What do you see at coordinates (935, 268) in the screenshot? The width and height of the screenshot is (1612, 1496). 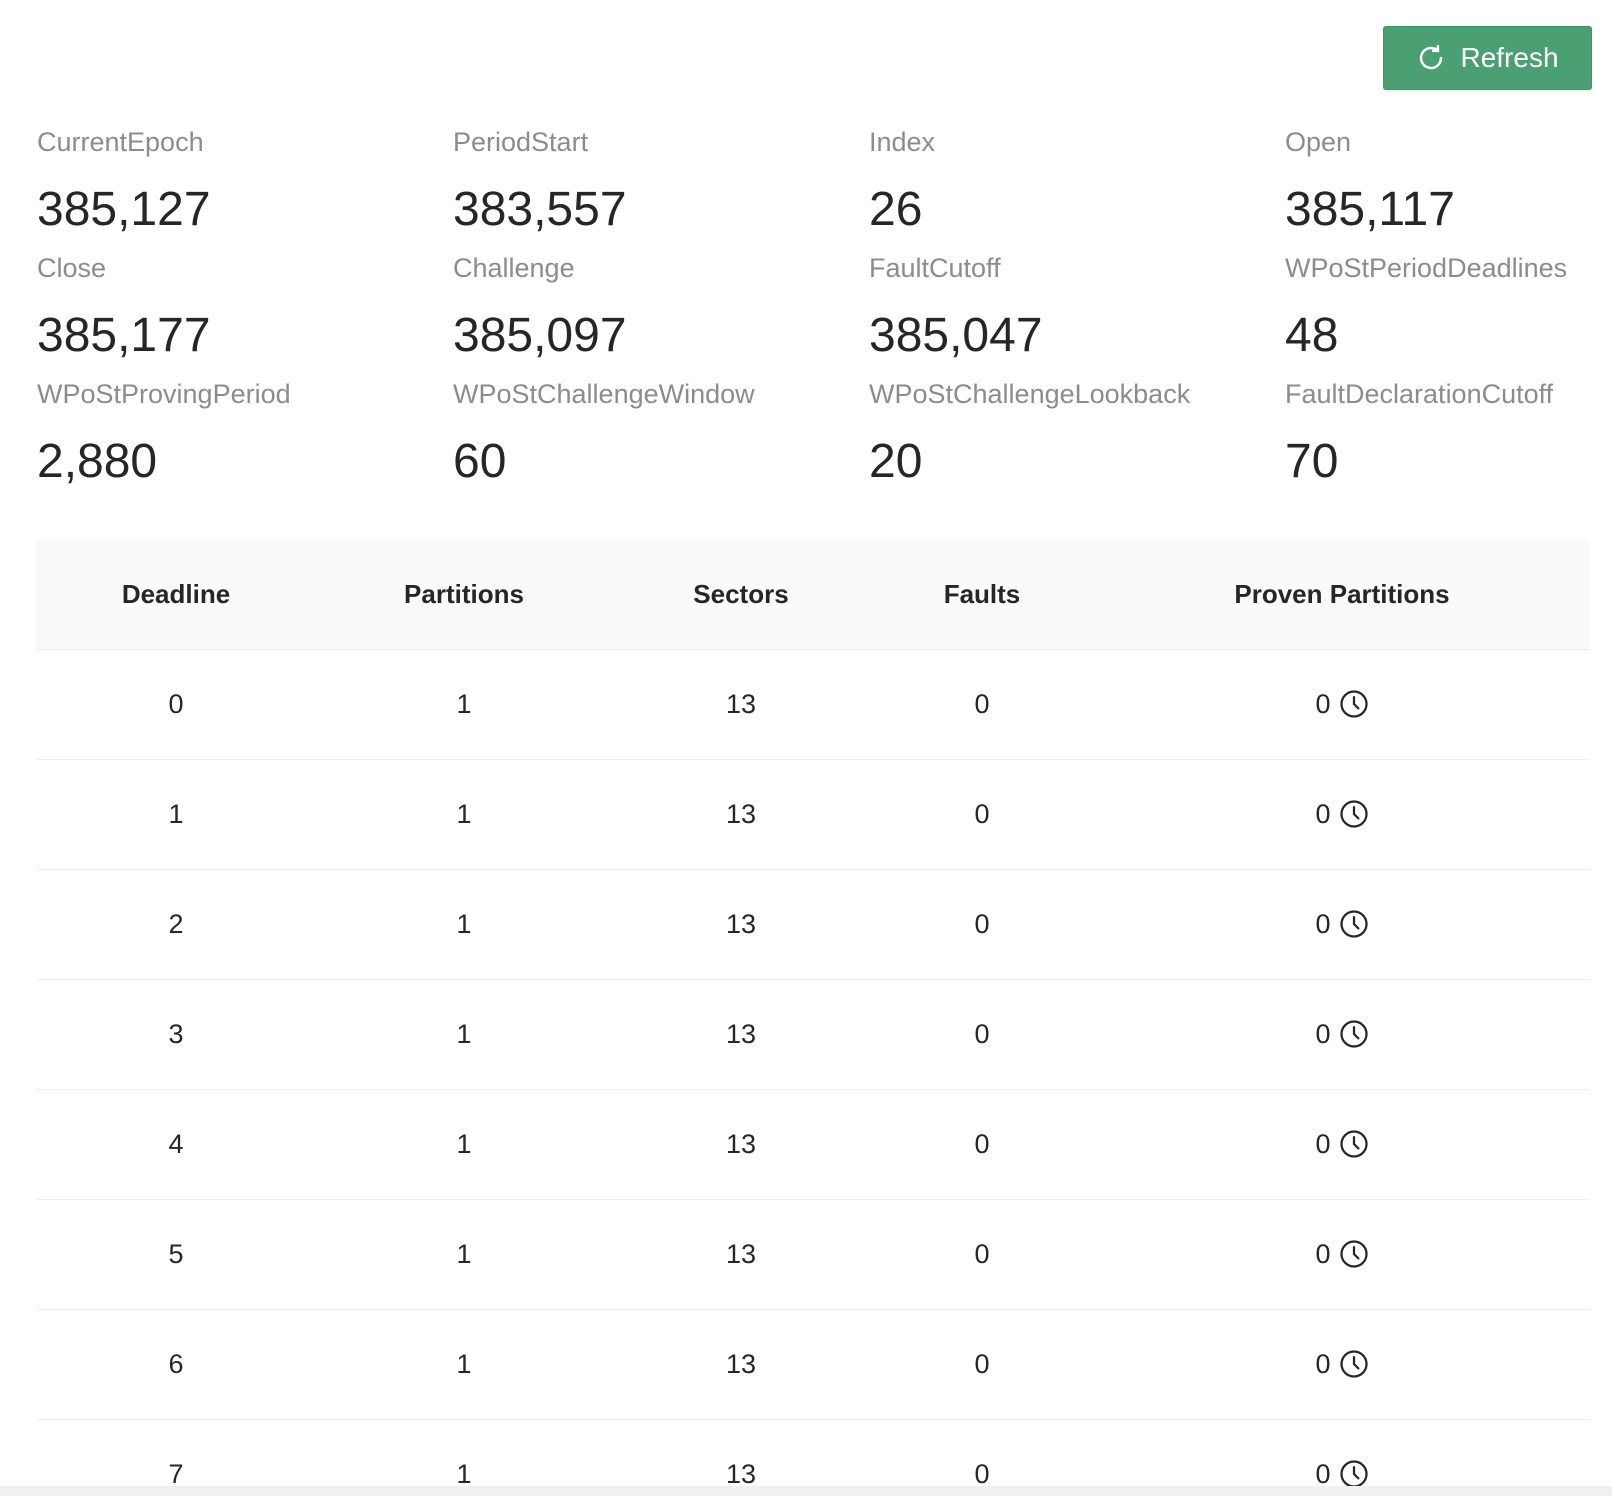 I see `stat-label: FaultCutoff` at bounding box center [935, 268].